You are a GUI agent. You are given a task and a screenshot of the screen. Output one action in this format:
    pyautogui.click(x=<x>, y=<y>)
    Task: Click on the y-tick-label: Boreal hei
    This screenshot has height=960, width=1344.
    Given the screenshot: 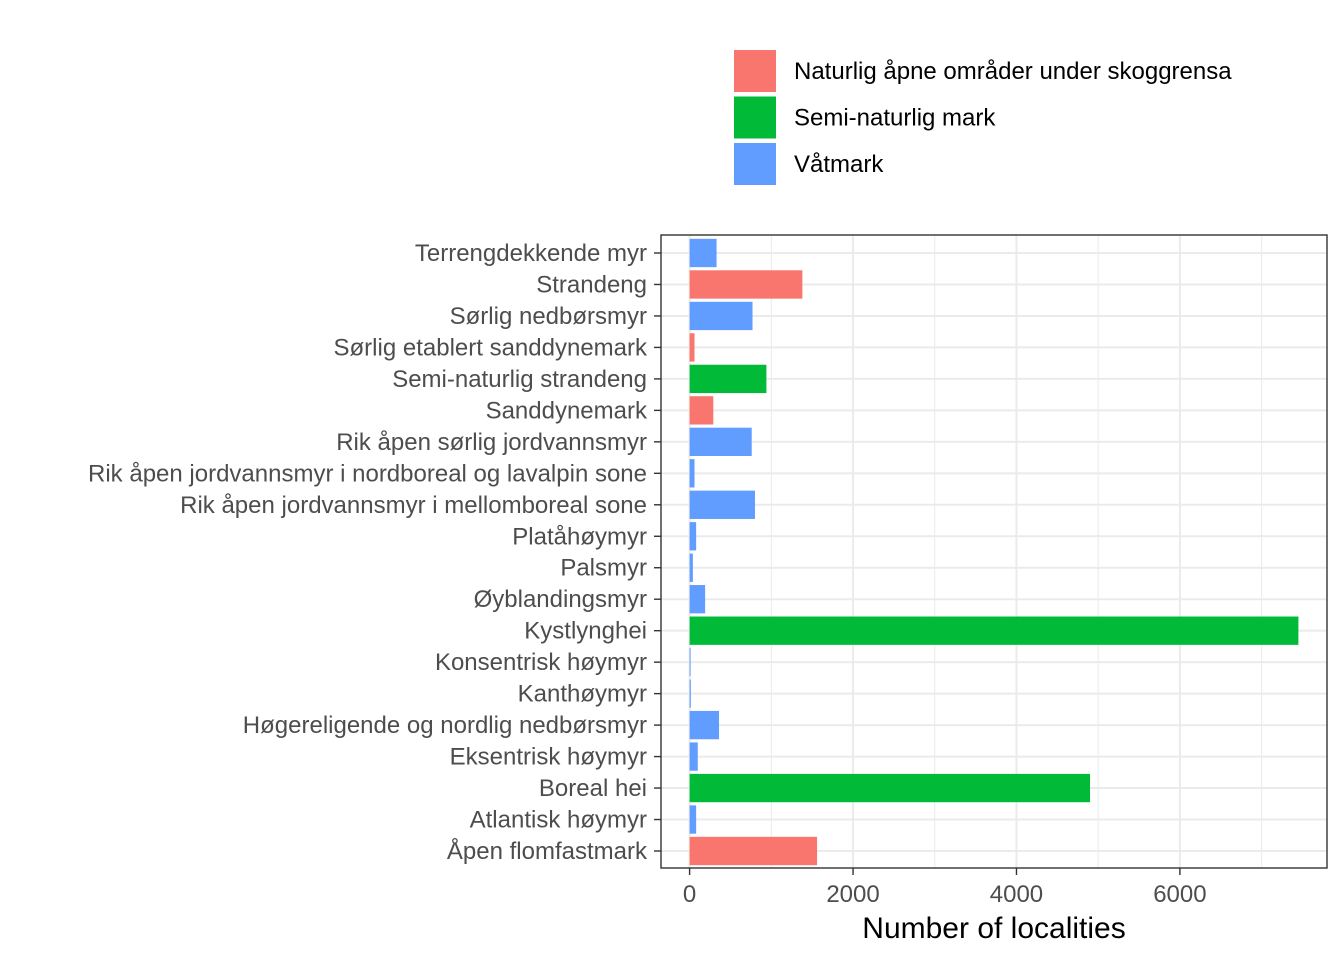 What is the action you would take?
    pyautogui.click(x=593, y=788)
    